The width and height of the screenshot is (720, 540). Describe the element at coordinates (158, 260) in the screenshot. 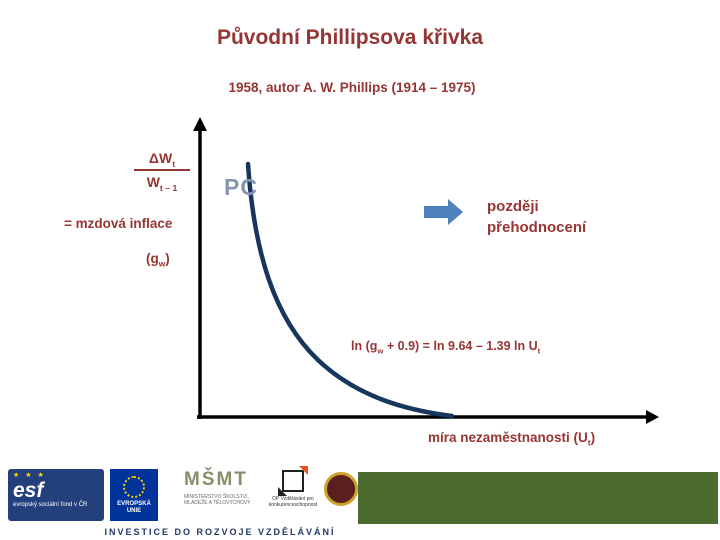

I see `y-axis-symbol: (gw)` at that location.